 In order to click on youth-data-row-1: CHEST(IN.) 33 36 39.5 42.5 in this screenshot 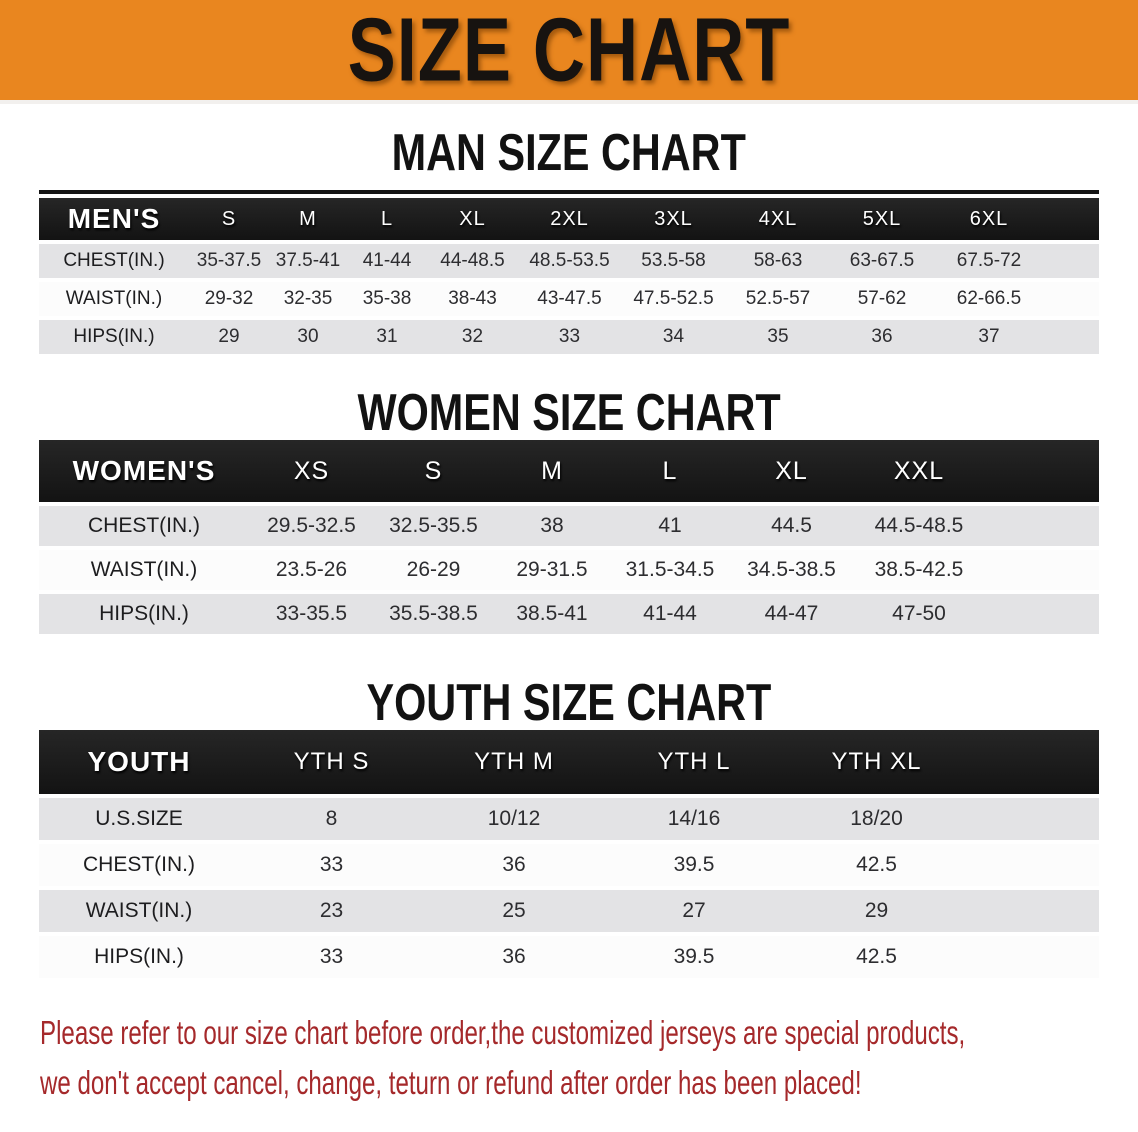, I will do `click(569, 865)`.